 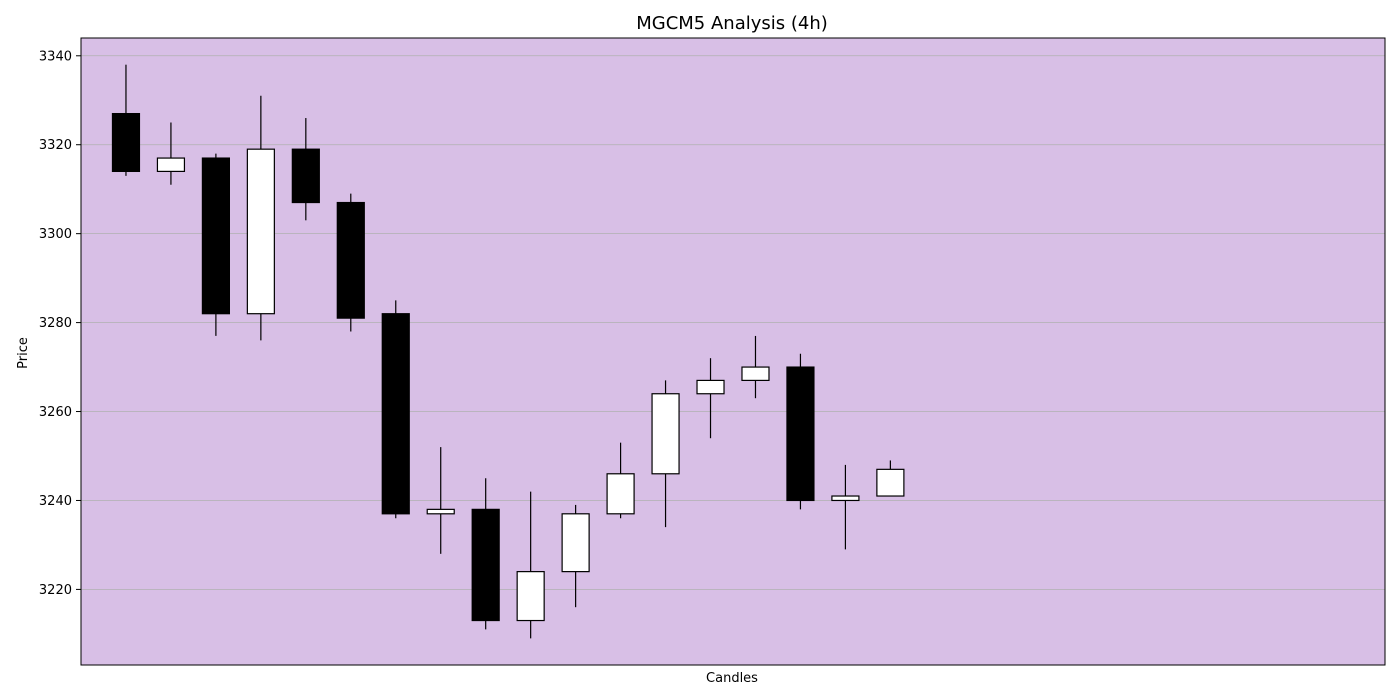 I want to click on y-tick-label: 3220, so click(x=55, y=590).